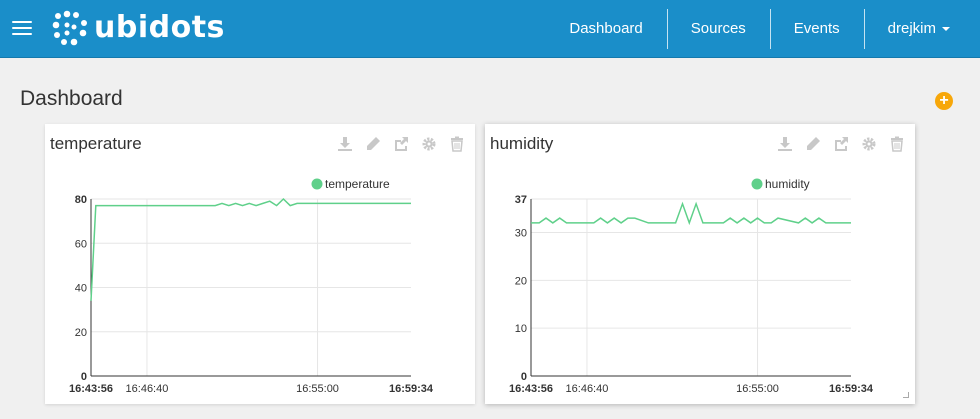 This screenshot has width=980, height=419. I want to click on nav-sources: Sources, so click(718, 29).